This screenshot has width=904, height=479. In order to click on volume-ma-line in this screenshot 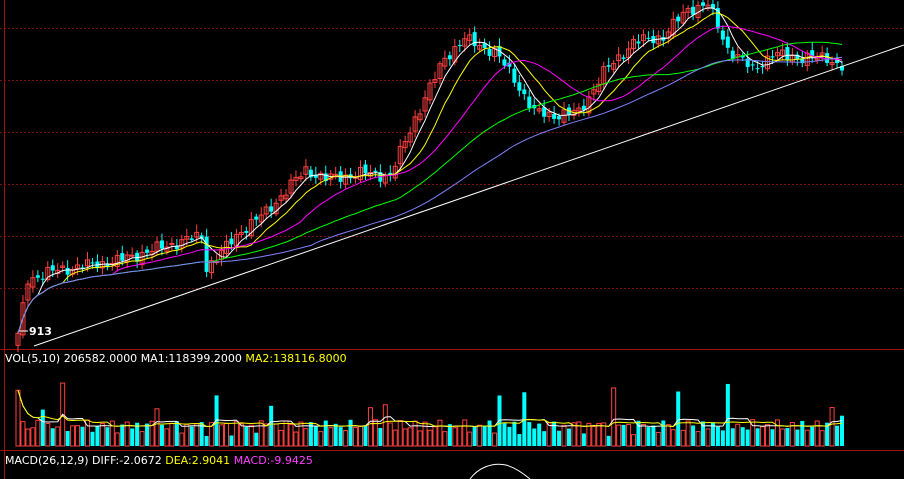, I will do `click(430, 409)`.